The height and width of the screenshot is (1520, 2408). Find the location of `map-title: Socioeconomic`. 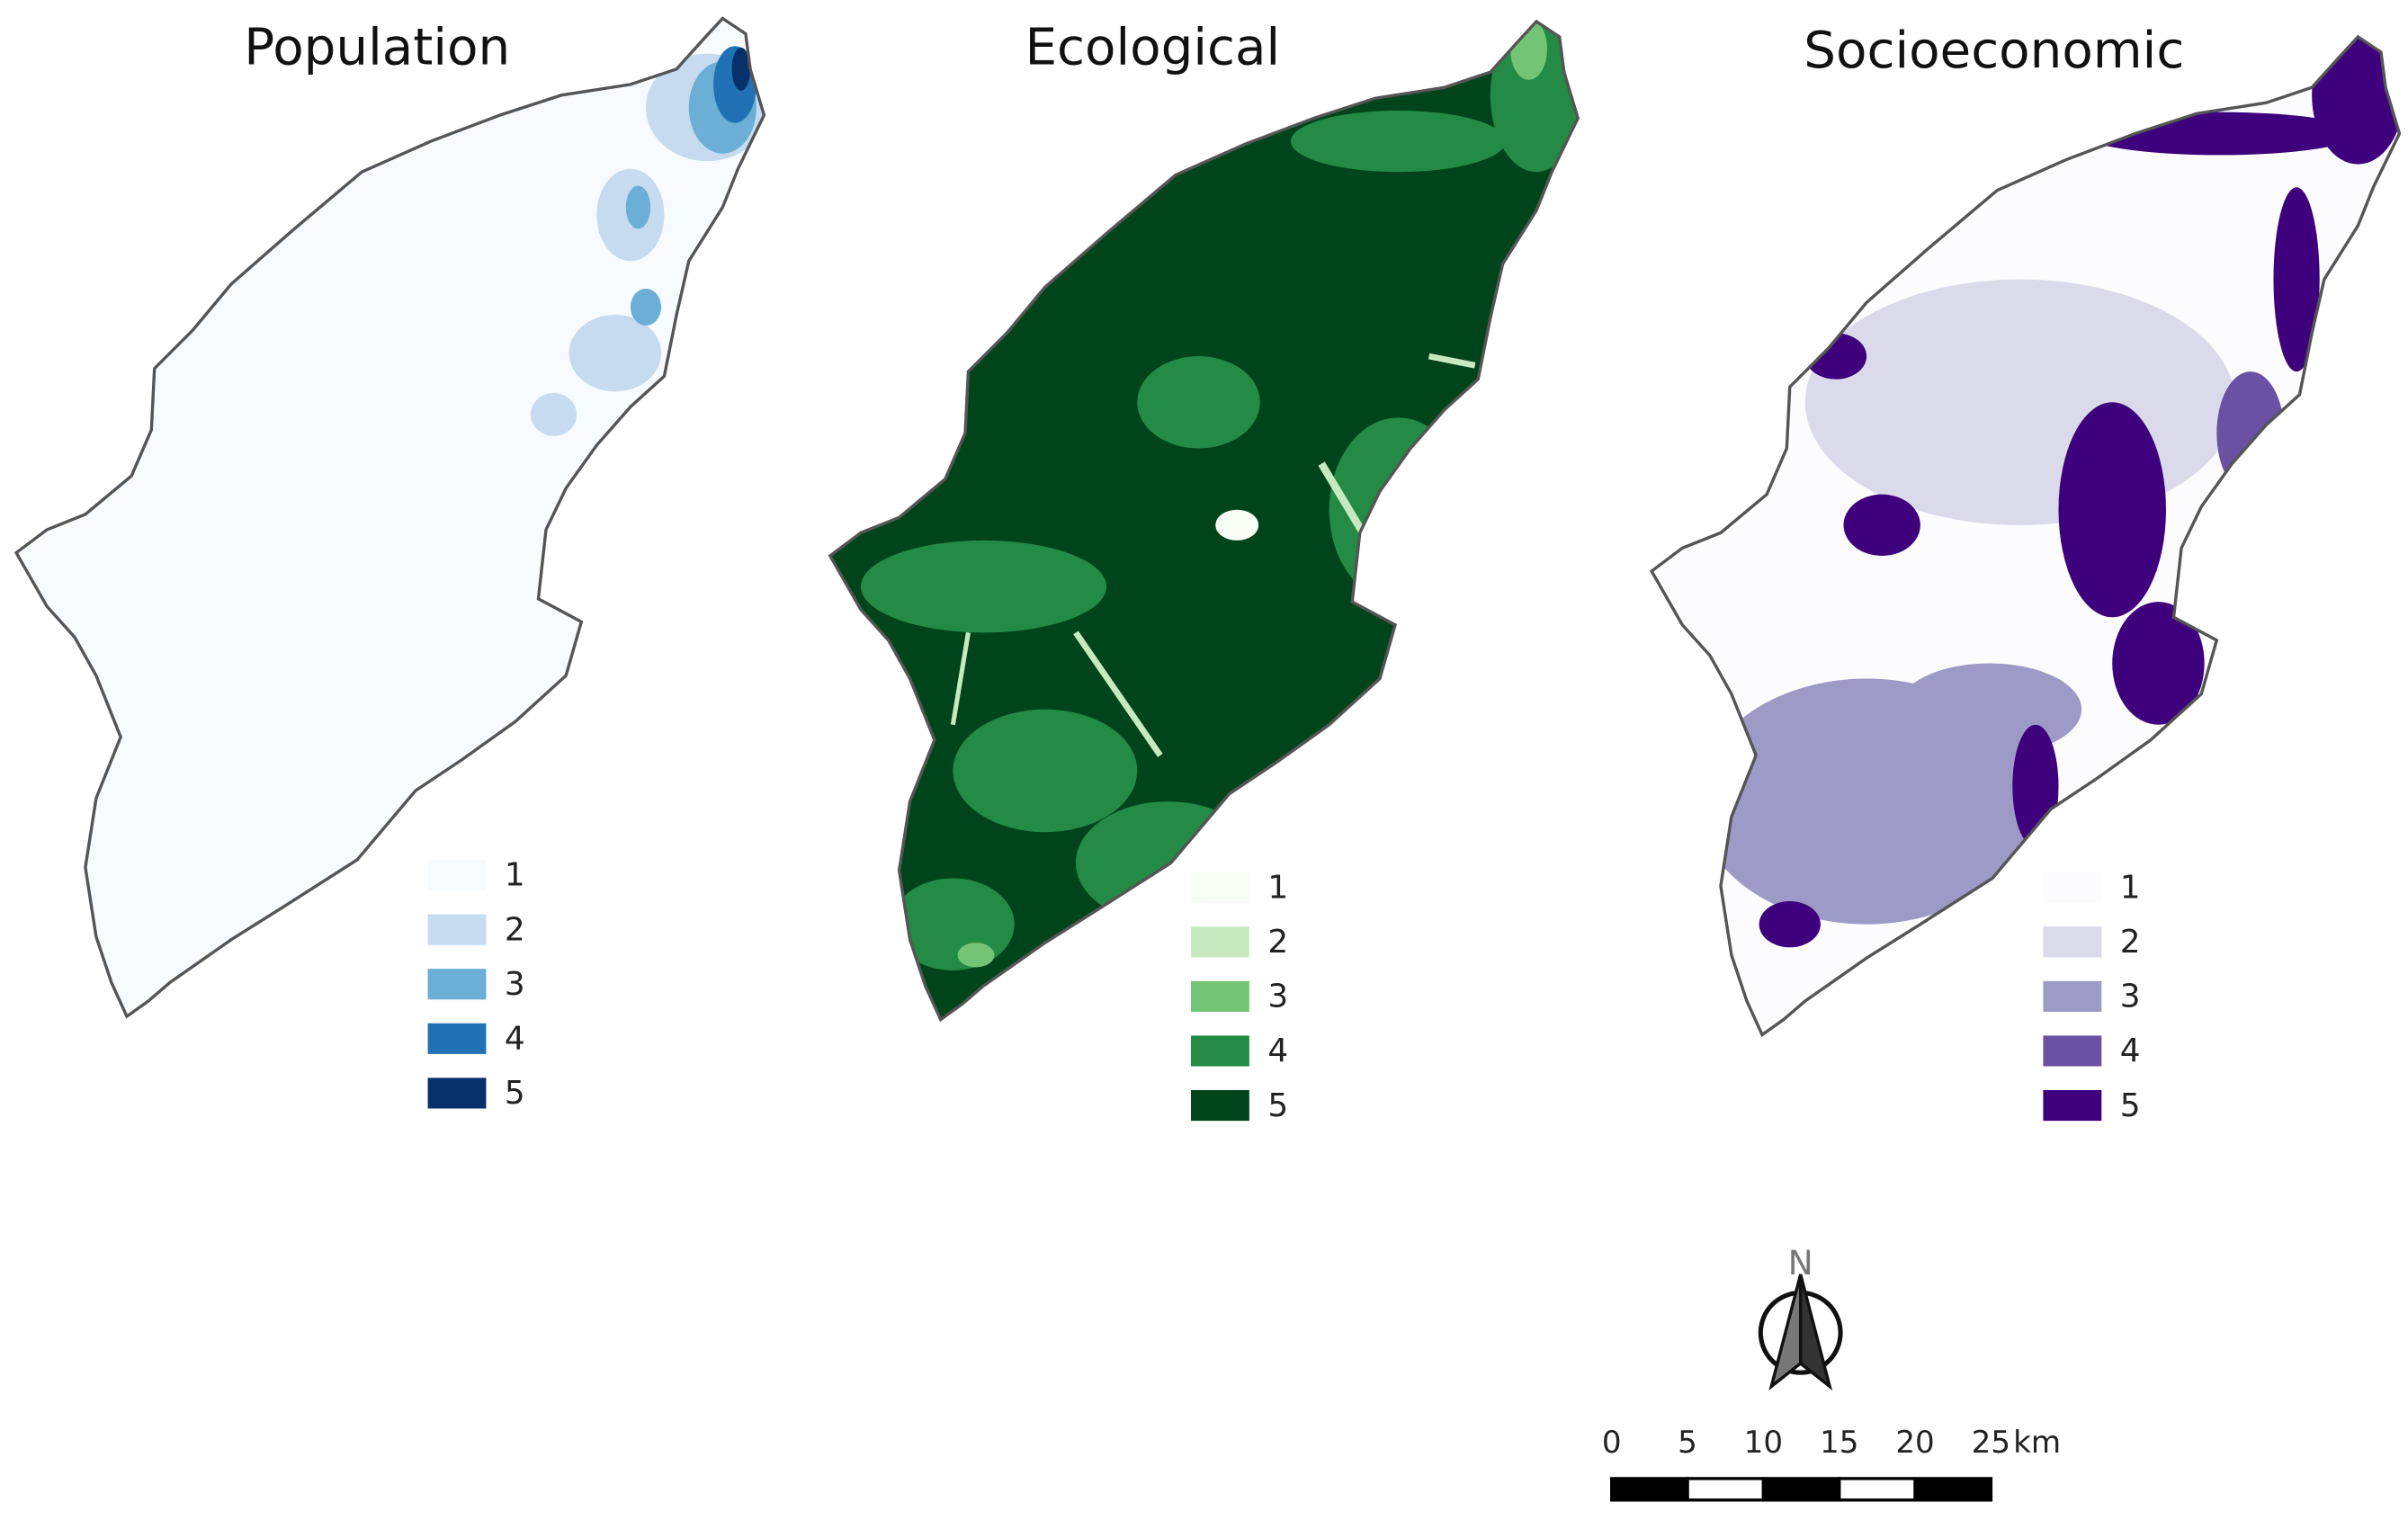

map-title: Socioeconomic is located at coordinates (1994, 51).